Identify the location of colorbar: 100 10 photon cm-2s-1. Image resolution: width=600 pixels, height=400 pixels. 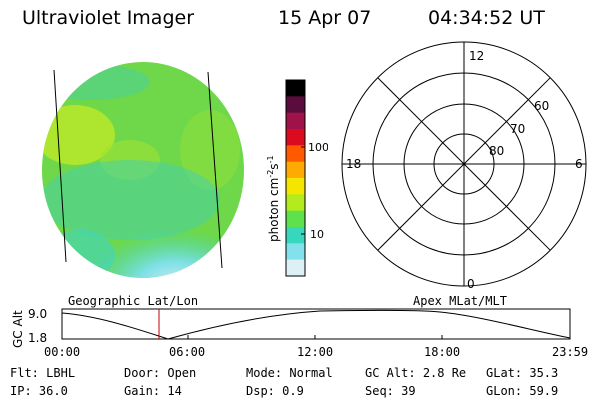
(297, 178).